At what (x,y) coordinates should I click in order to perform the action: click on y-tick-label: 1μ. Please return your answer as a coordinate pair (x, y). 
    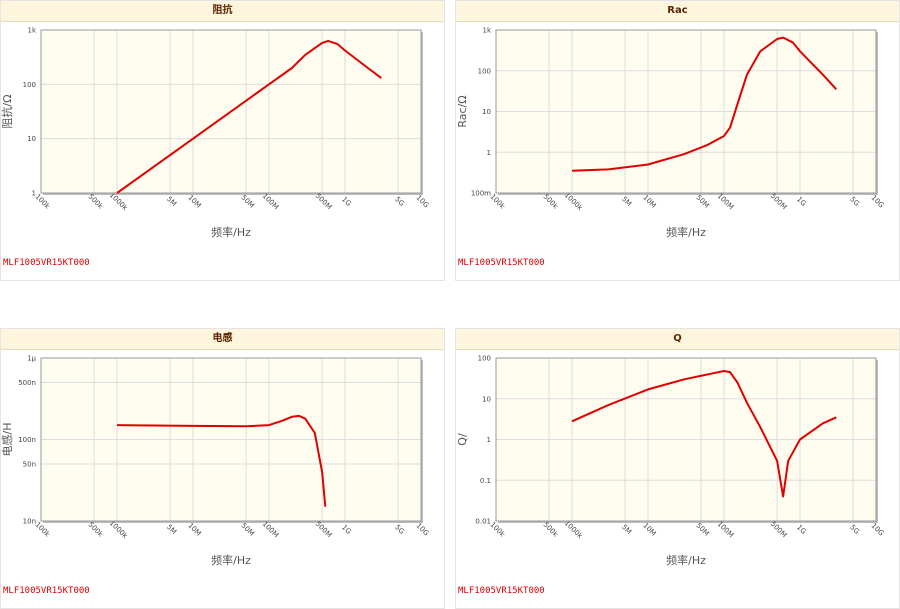
    Looking at the image, I should click on (31, 359).